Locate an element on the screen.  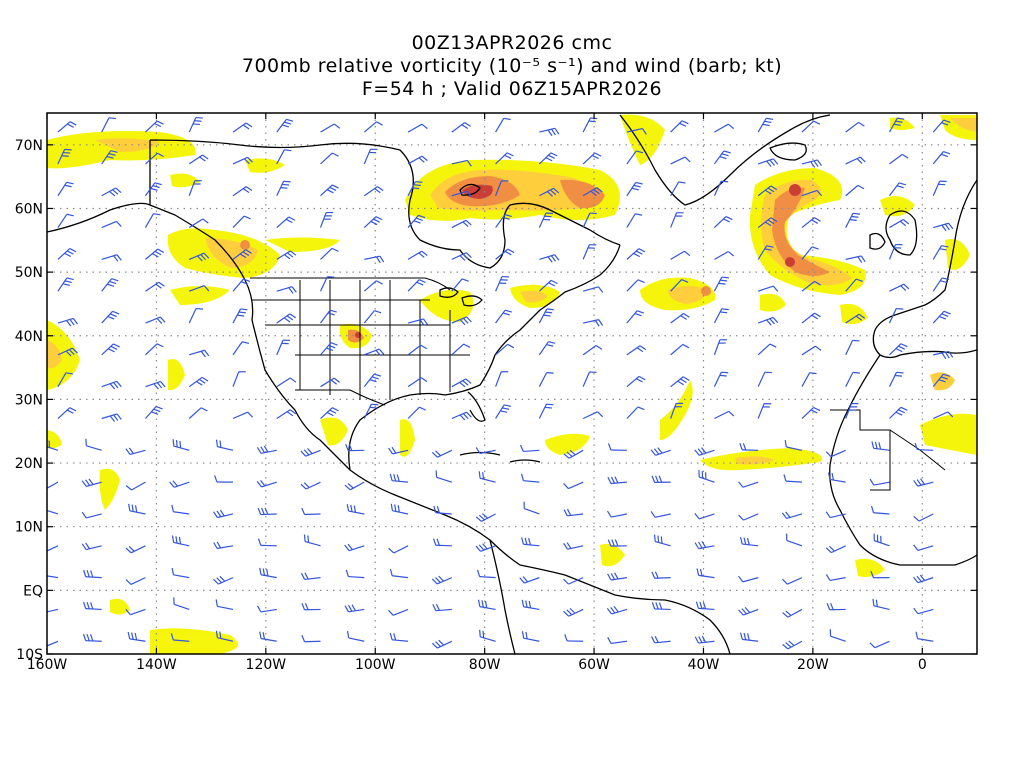
lat-label: 60N is located at coordinates (29, 209).